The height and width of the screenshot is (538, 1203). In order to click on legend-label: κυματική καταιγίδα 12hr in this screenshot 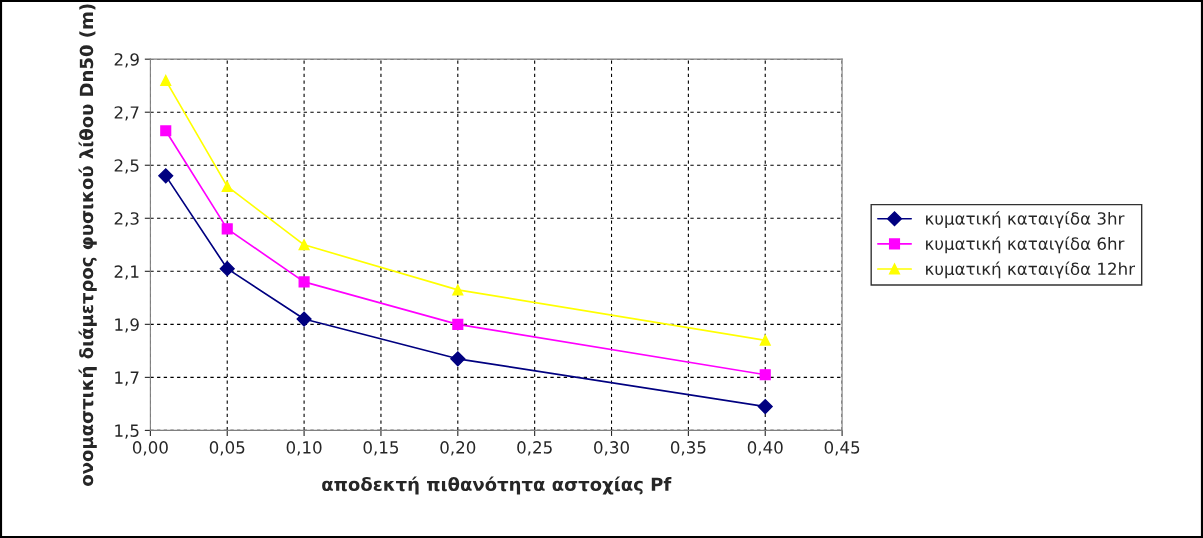, I will do `click(1031, 270)`.